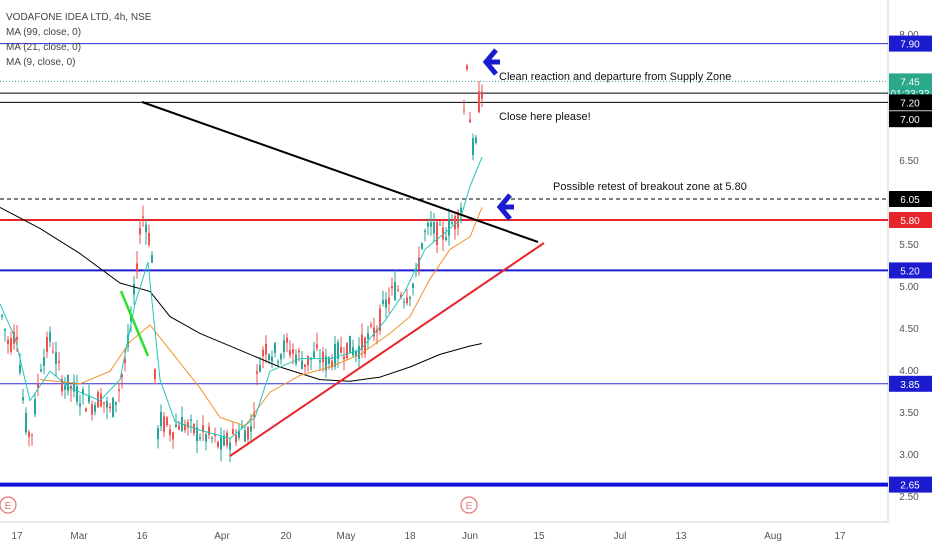  I want to click on time-tick: 20, so click(286, 536).